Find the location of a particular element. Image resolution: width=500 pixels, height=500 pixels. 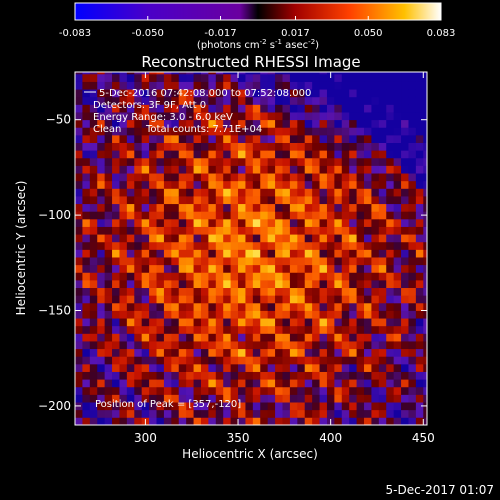

x-tick-label: 450 is located at coordinates (423, 438).